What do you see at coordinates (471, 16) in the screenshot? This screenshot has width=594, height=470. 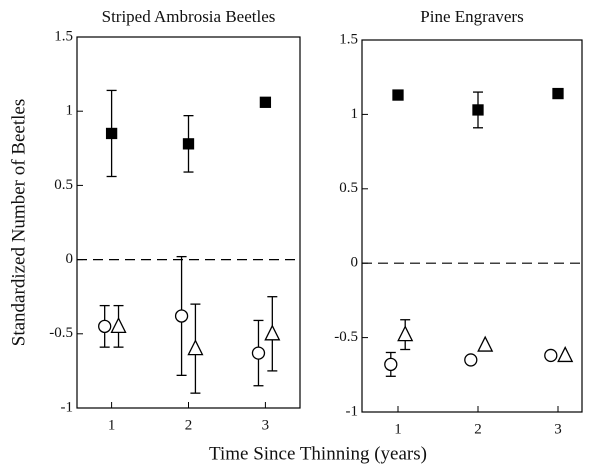 I see `panel-title: Pine Engravers` at bounding box center [471, 16].